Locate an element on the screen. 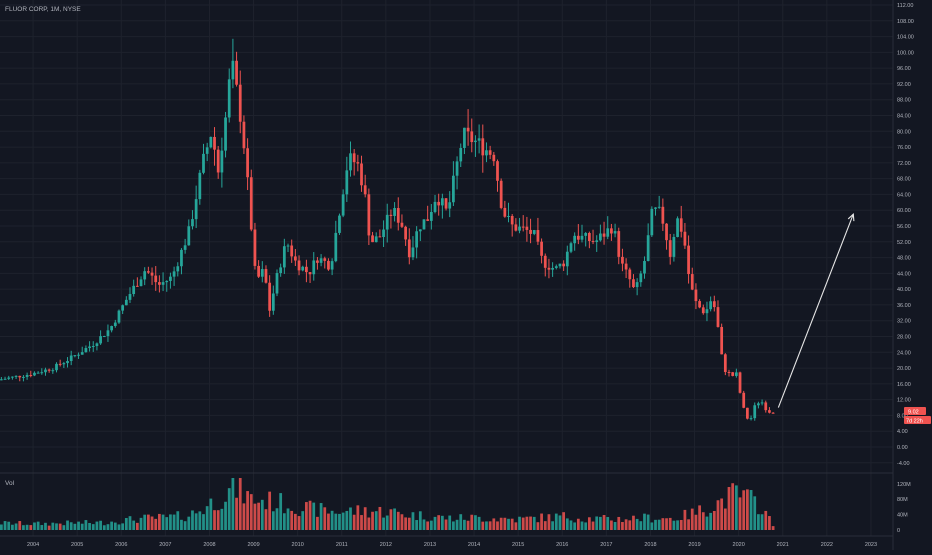 Image resolution: width=932 pixels, height=555 pixels. price-tick-label: 56.00 is located at coordinates (904, 227).